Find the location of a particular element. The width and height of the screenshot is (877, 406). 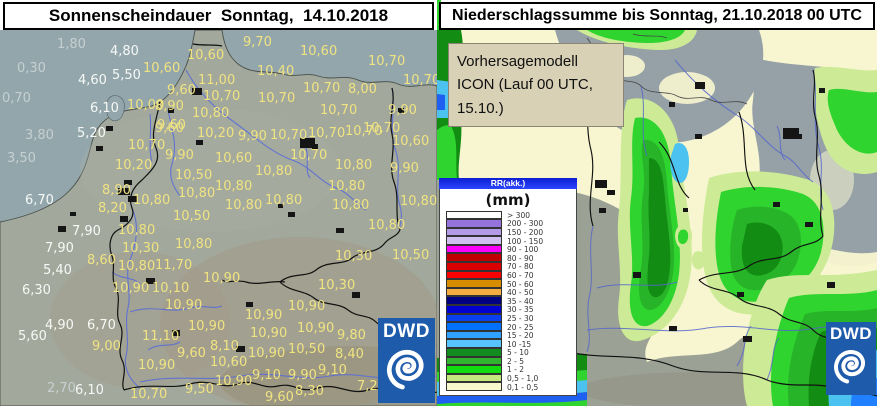

sunshine-value: 6,70 is located at coordinates (39, 200).